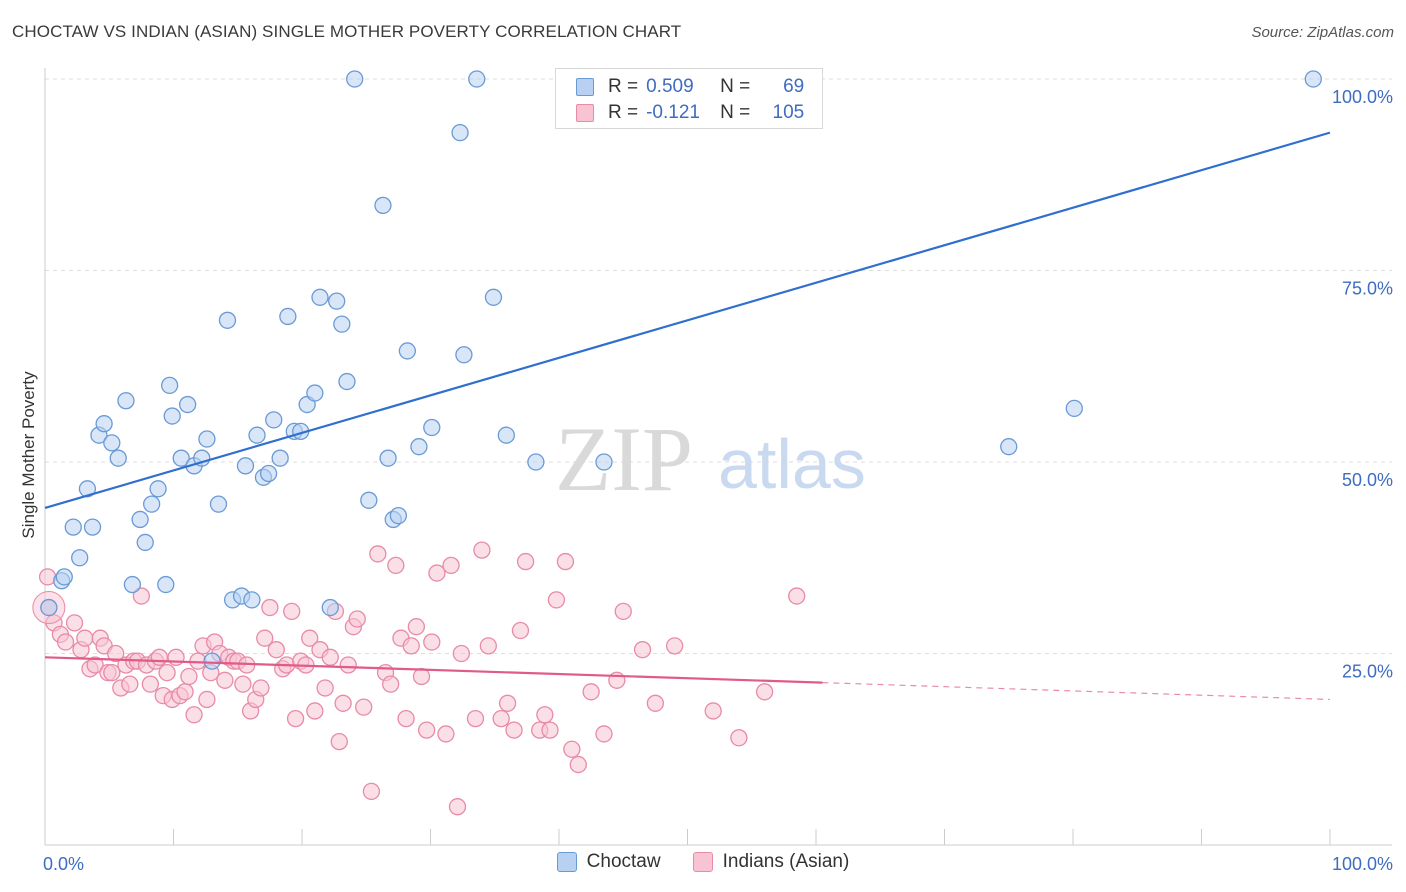 The width and height of the screenshot is (1406, 892). I want to click on x-tick-label: 100.0%, so click(1362, 864).